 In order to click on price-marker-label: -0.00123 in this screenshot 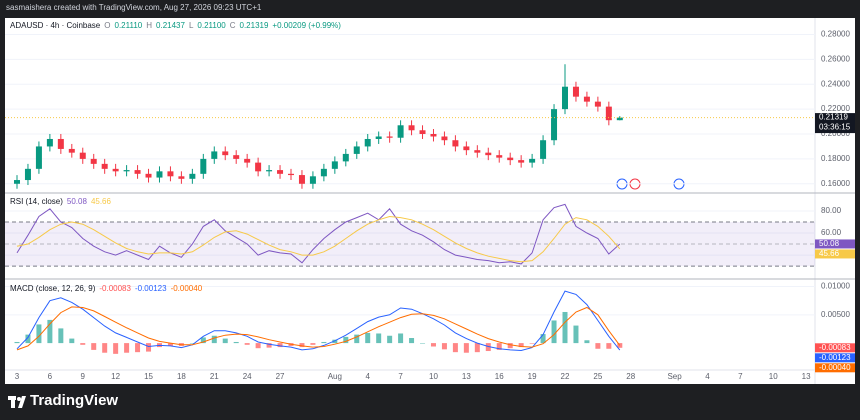, I will do `click(835, 357)`.